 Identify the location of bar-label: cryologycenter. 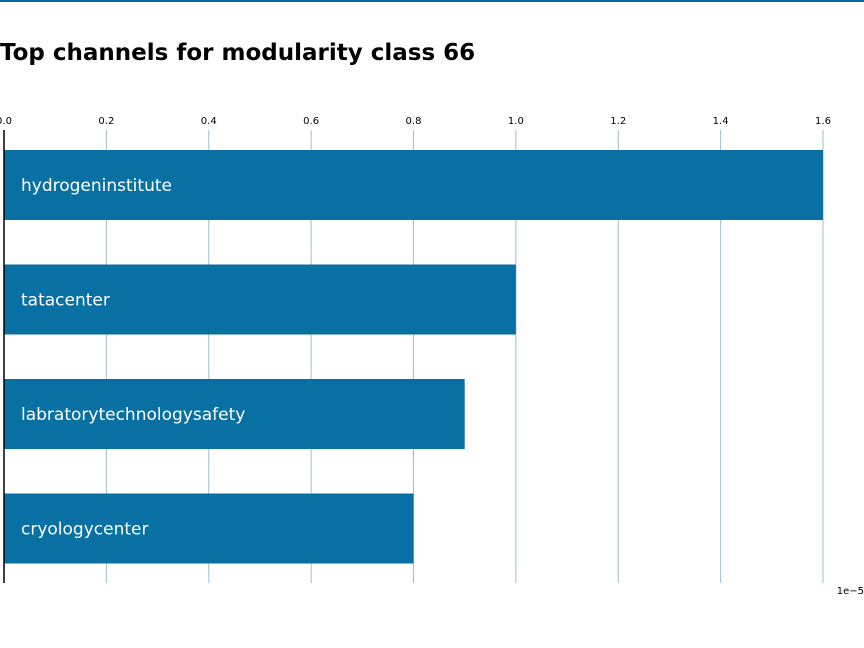
(84, 530).